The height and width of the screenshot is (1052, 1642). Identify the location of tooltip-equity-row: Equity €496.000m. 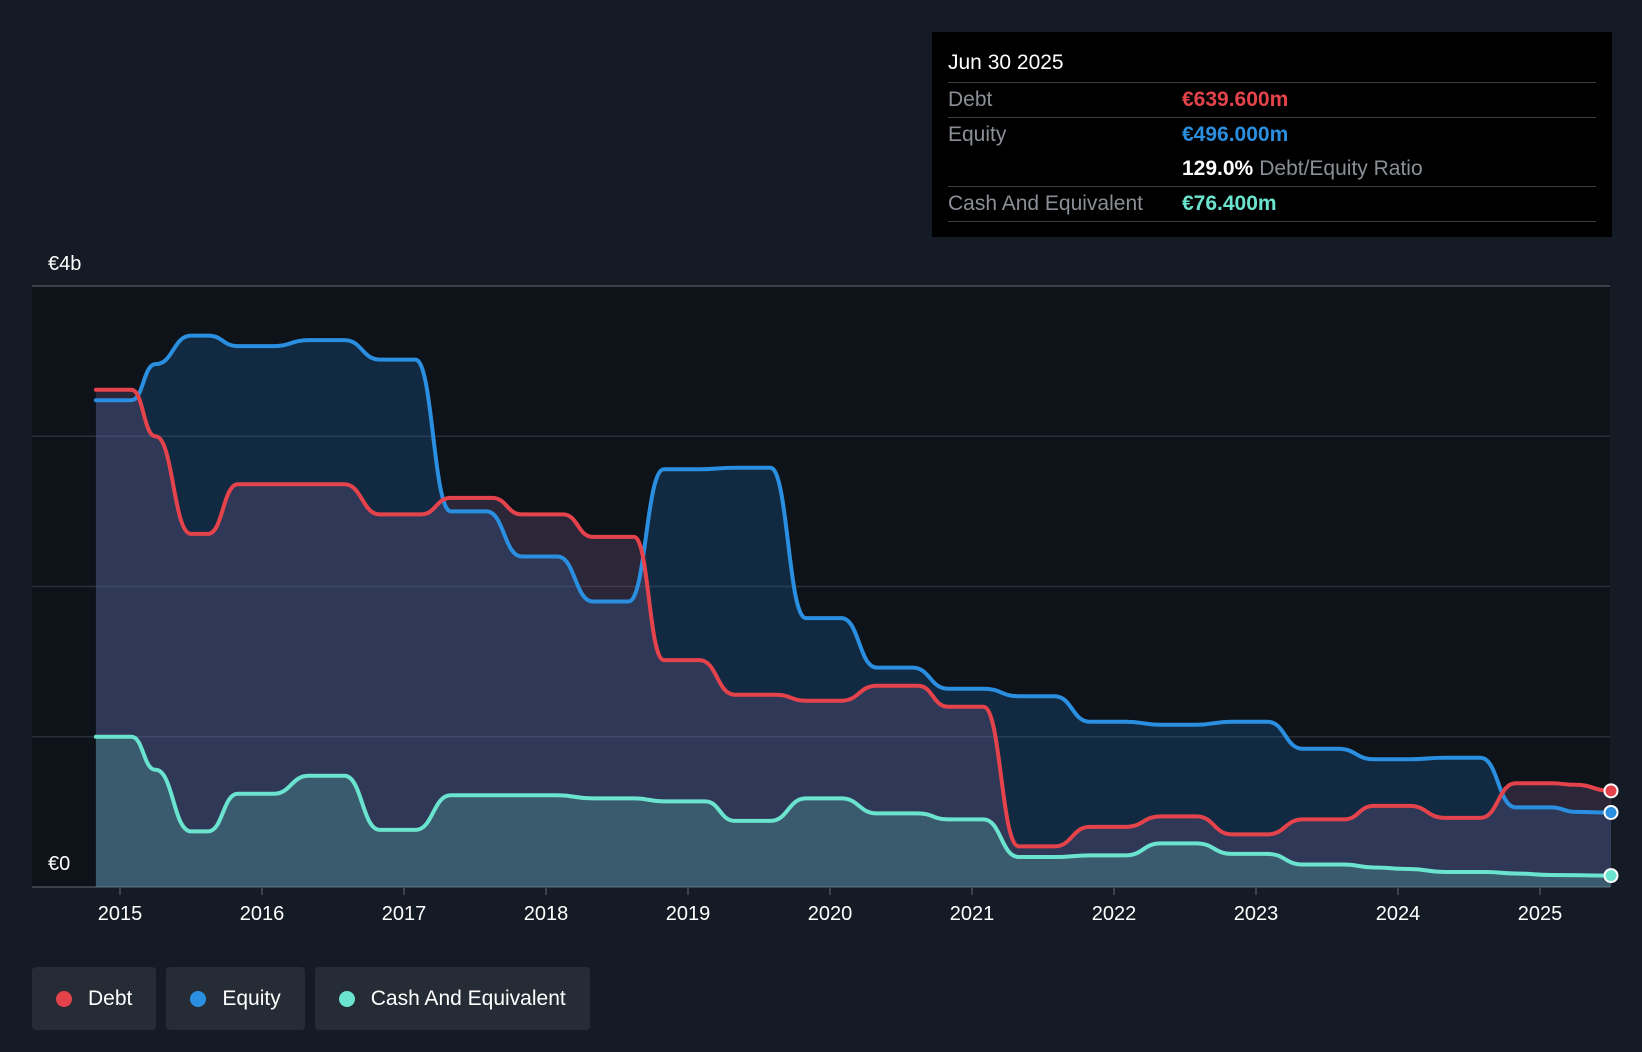
(1272, 135).